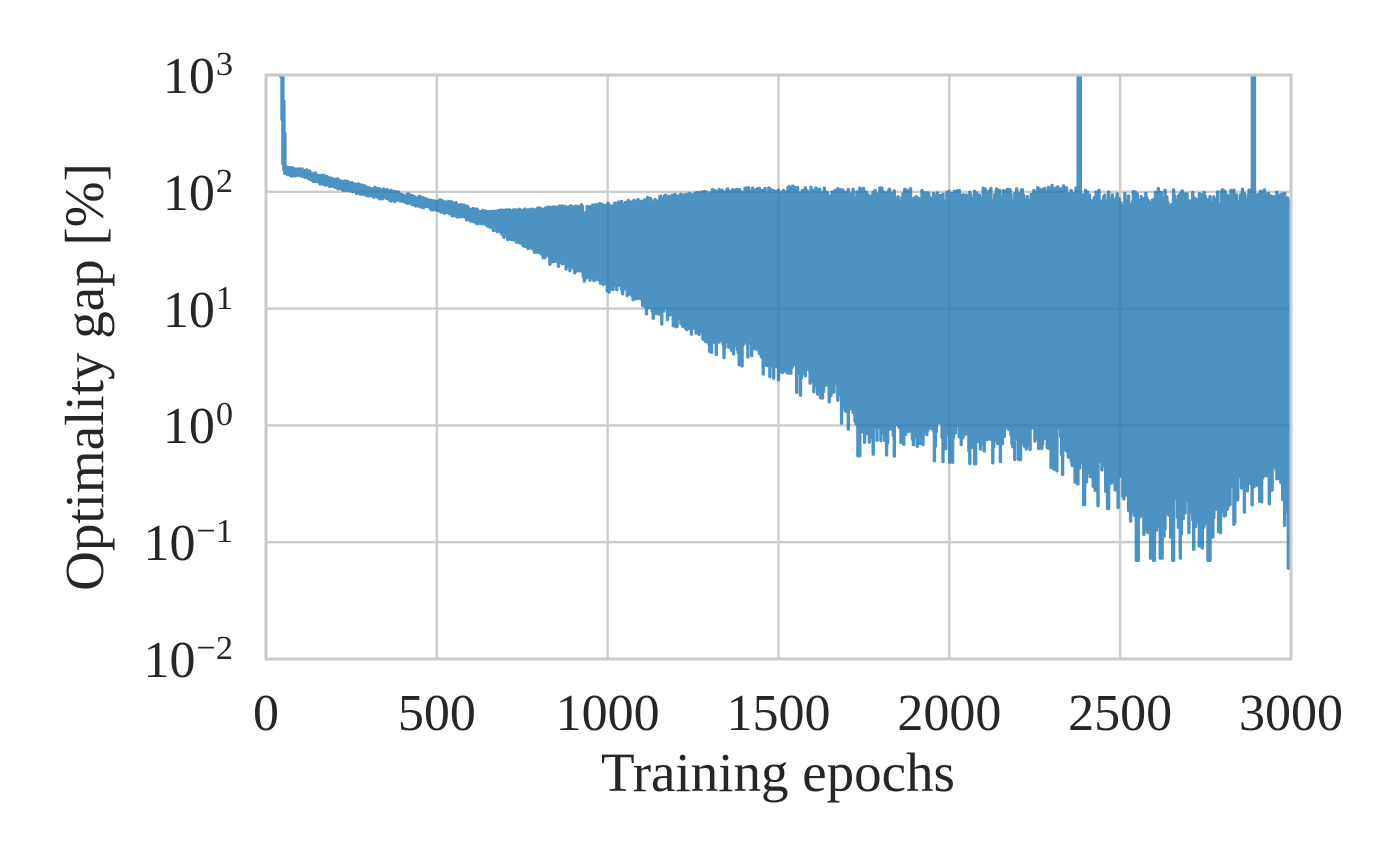  What do you see at coordinates (778, 713) in the screenshot?
I see `x-tick-label: 1500` at bounding box center [778, 713].